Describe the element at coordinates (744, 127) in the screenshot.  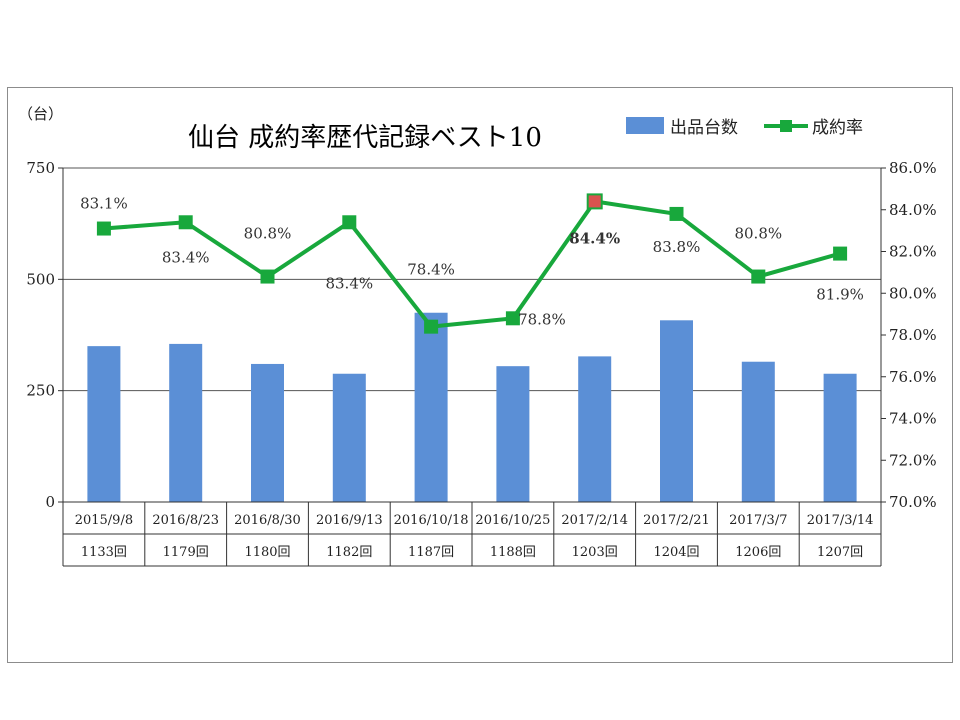
I see `legend: 出品台数 成約率` at that location.